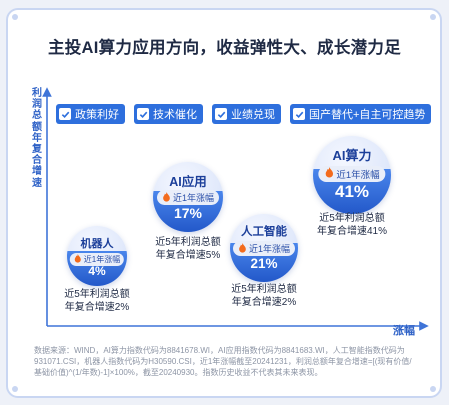 The image size is (449, 405). Describe the element at coordinates (404, 331) in the screenshot. I see `x-axis-label: 涨幅` at that location.